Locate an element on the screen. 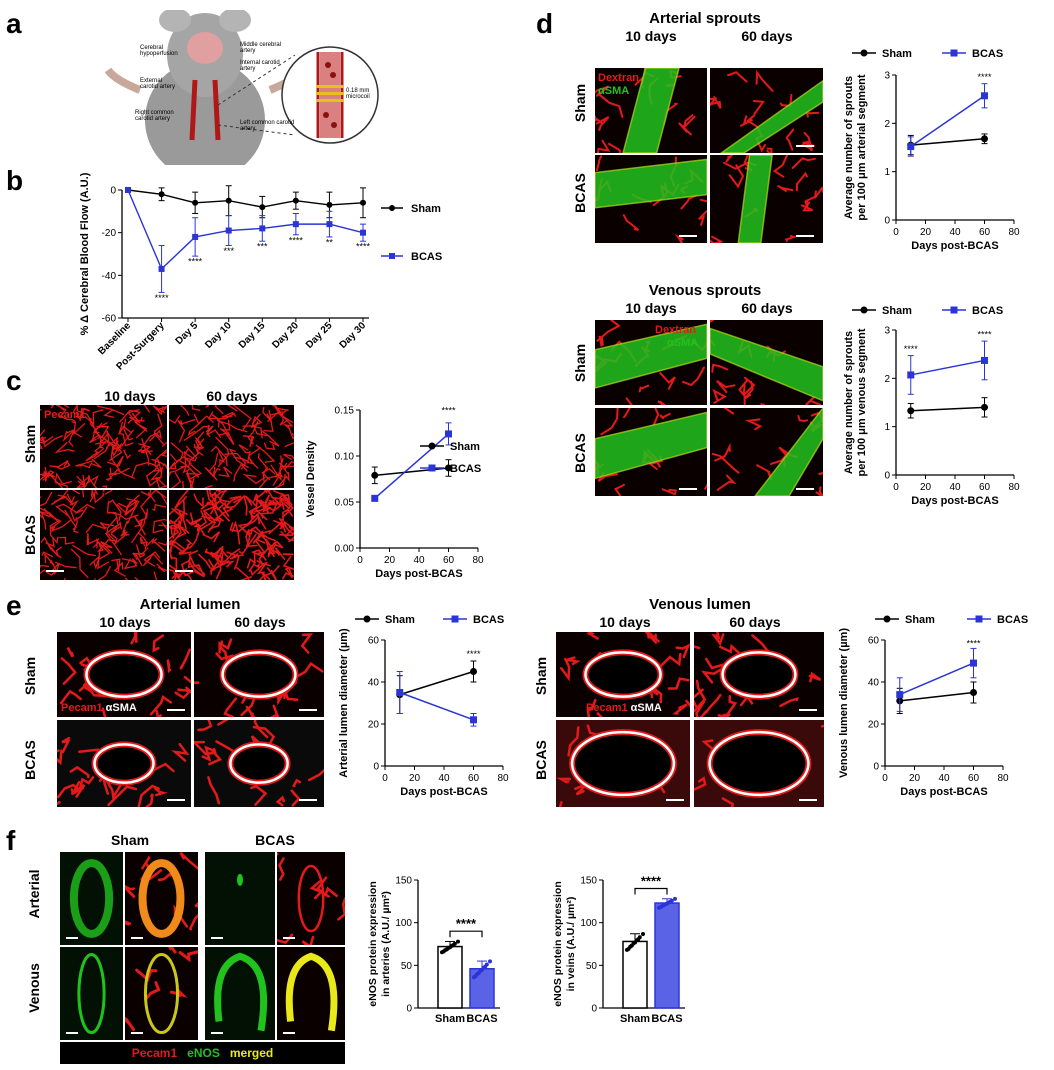 The width and height of the screenshot is (1054, 1070). d-art-stain1: Dextran is located at coordinates (618, 78).